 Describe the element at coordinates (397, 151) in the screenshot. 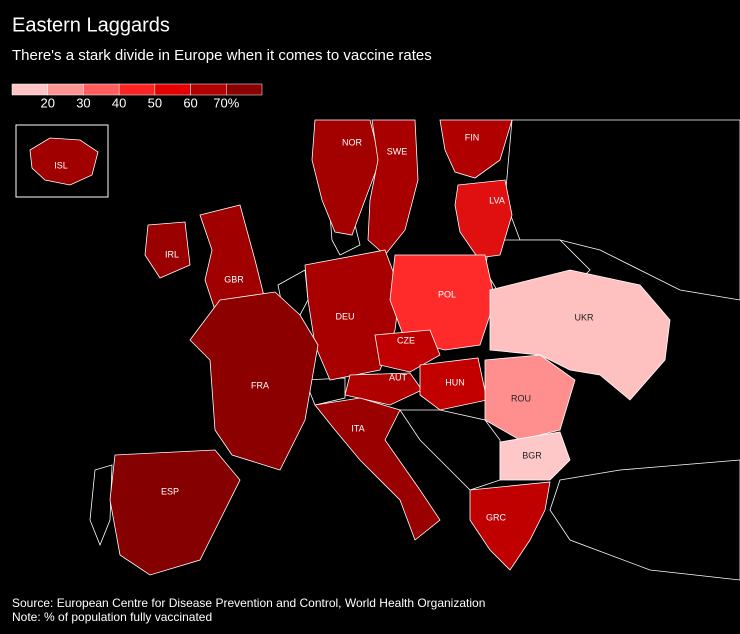

I see `country-label: SWE` at that location.